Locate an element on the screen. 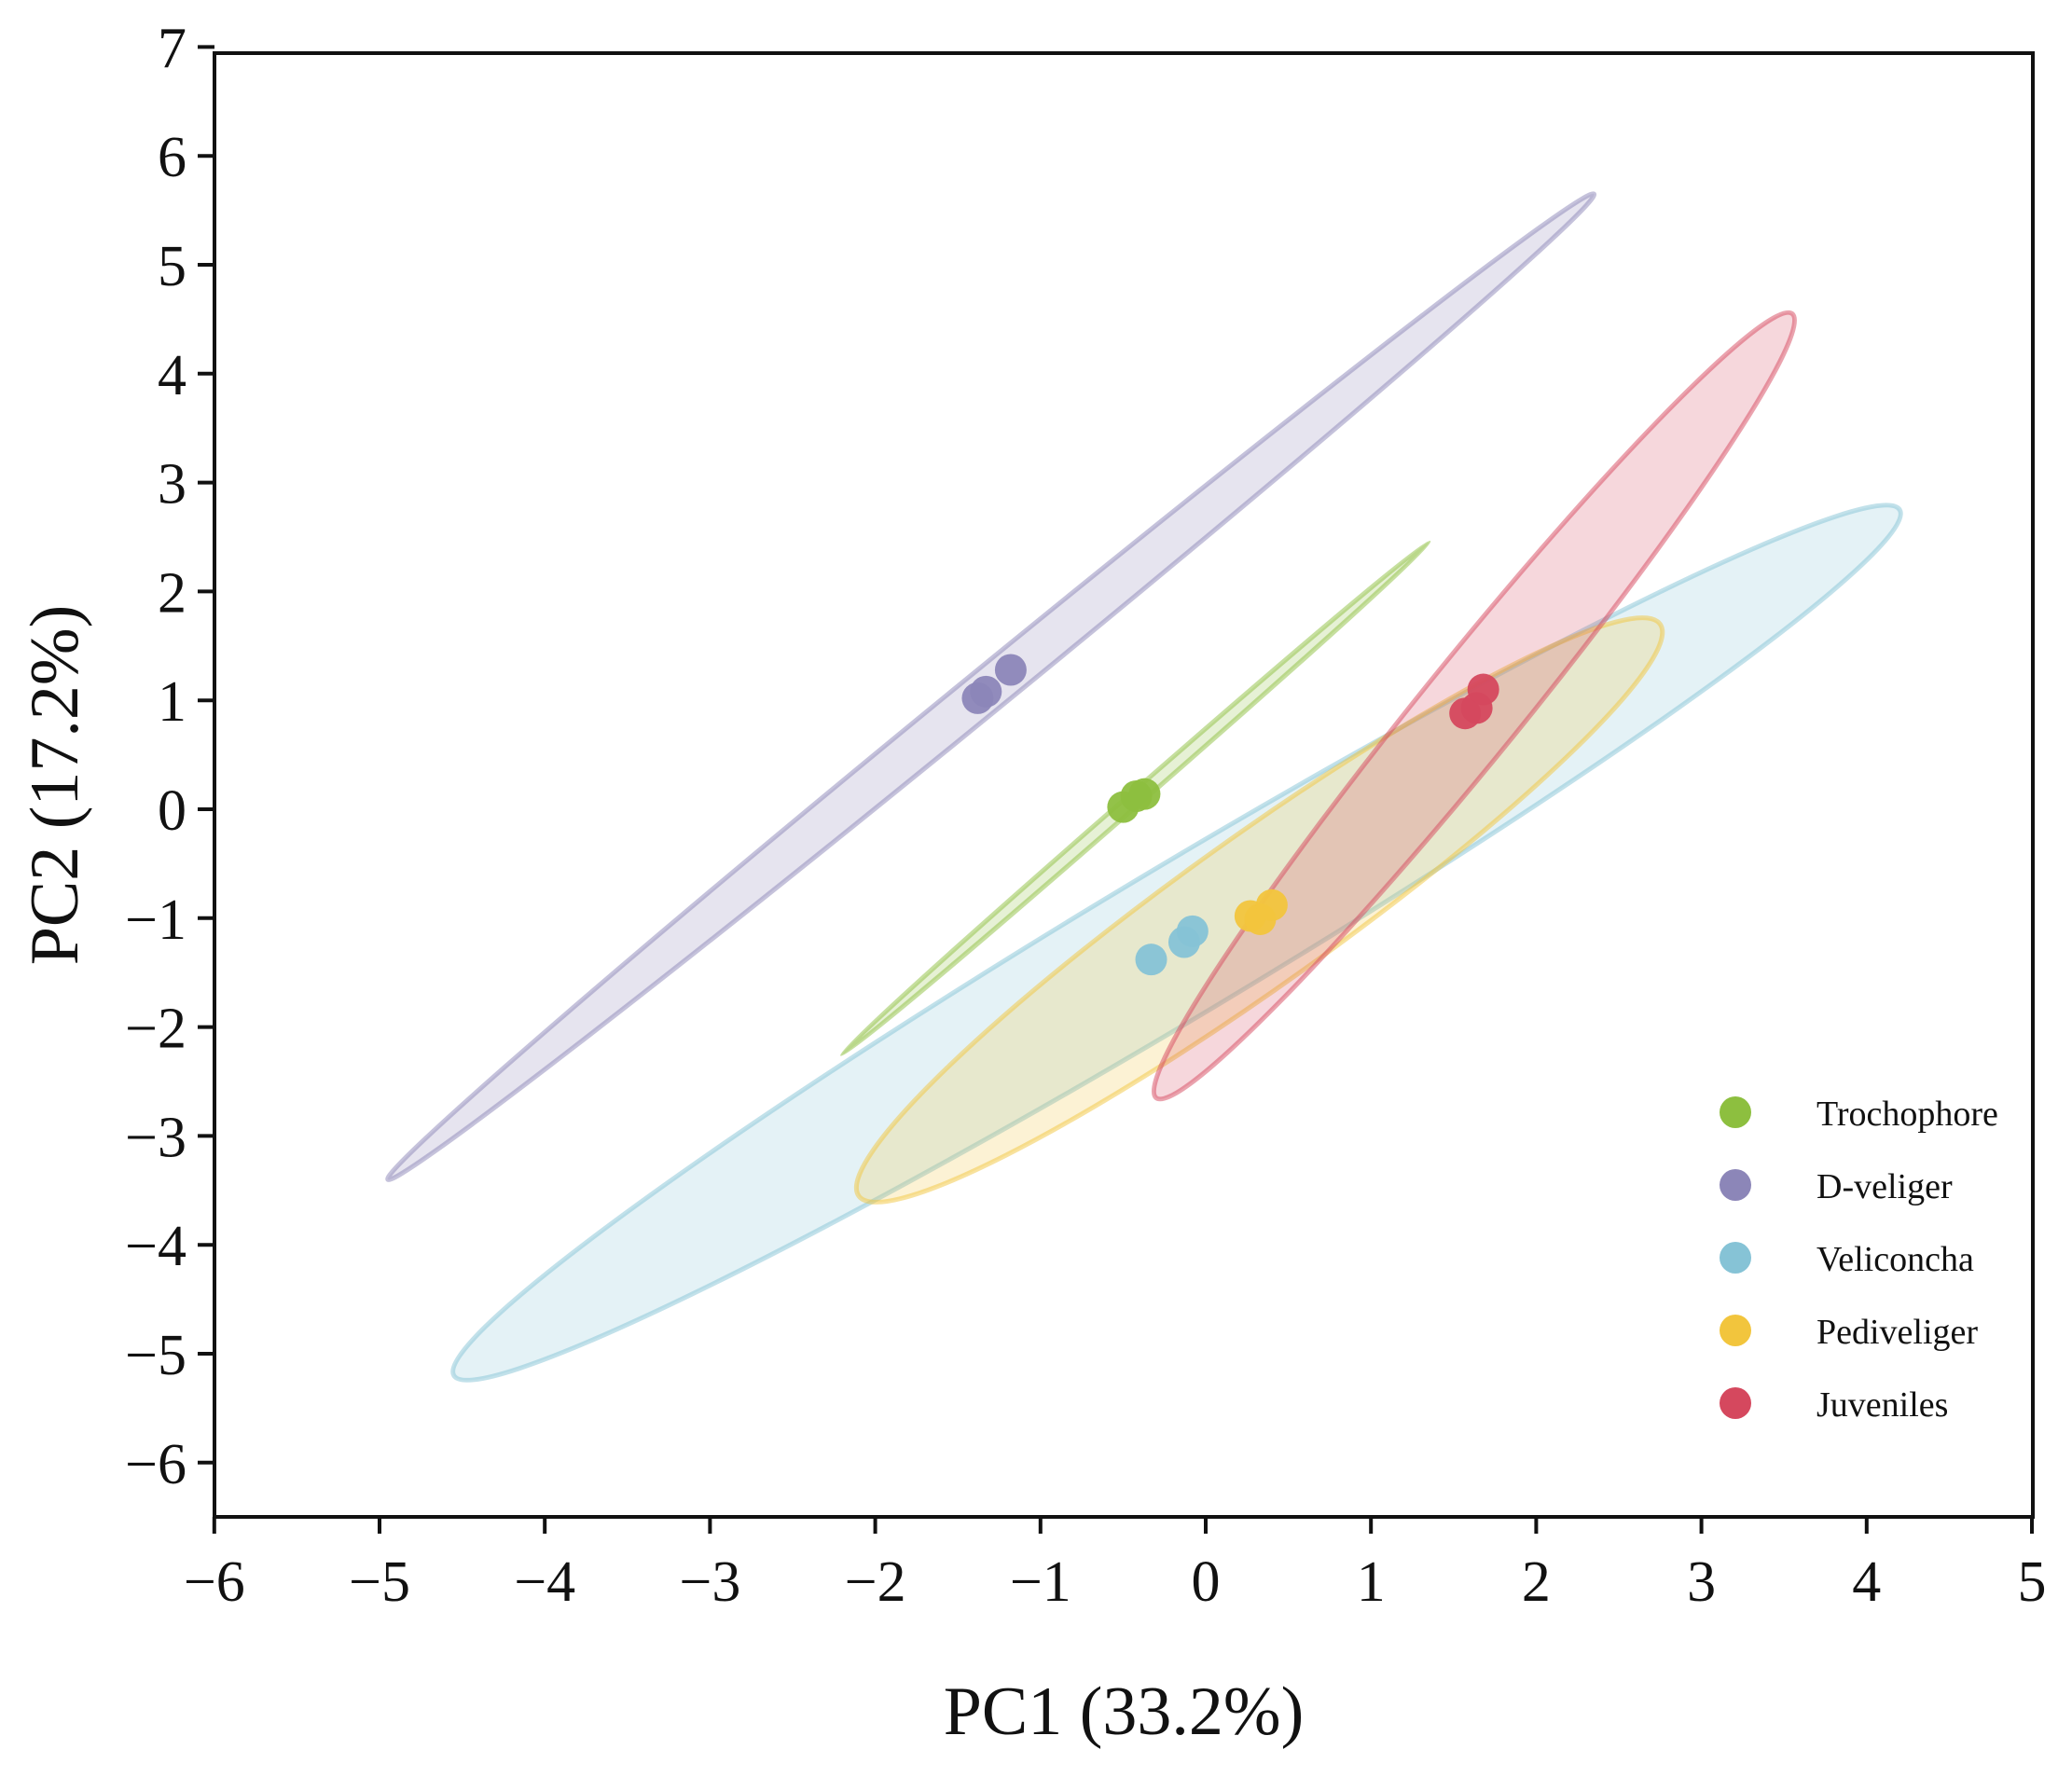 The image size is (2072, 1777). y-tick-label: 7 is located at coordinates (172, 48).